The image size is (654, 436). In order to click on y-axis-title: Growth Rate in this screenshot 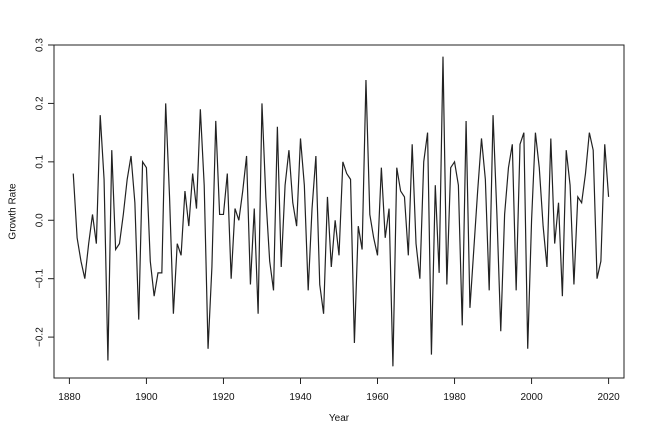, I will do `click(13, 211)`.